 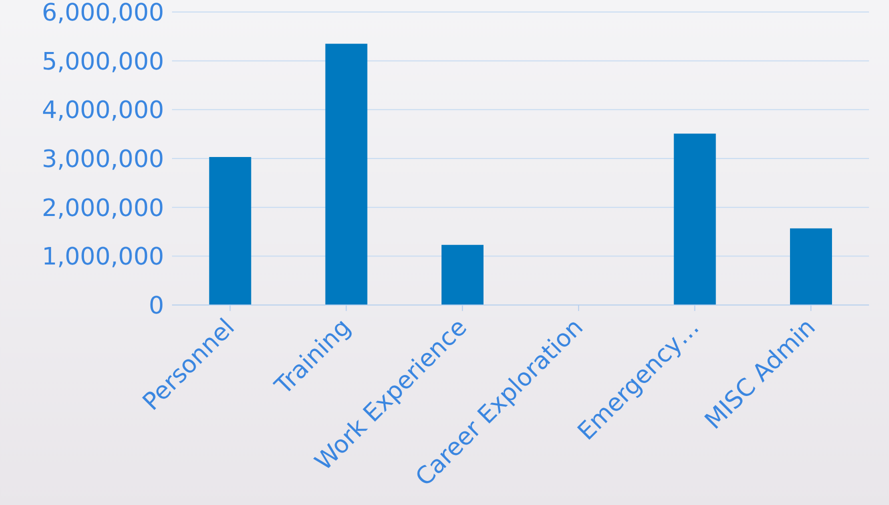 What do you see at coordinates (103, 159) in the screenshot?
I see `y-tick-label: 3,000,000` at bounding box center [103, 159].